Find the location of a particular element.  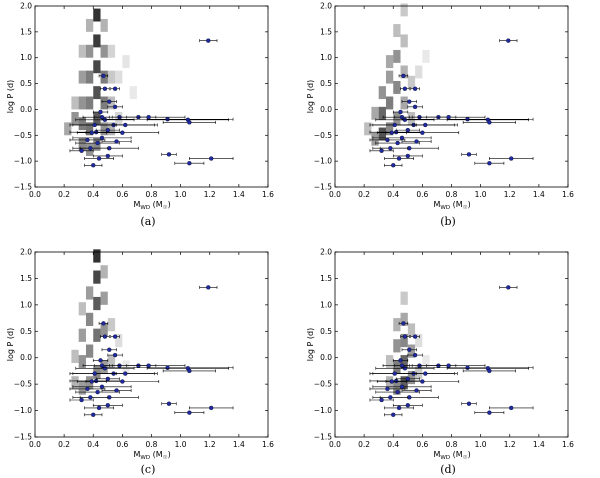

x-axis-label: MWD (M☉) is located at coordinates (152, 205).